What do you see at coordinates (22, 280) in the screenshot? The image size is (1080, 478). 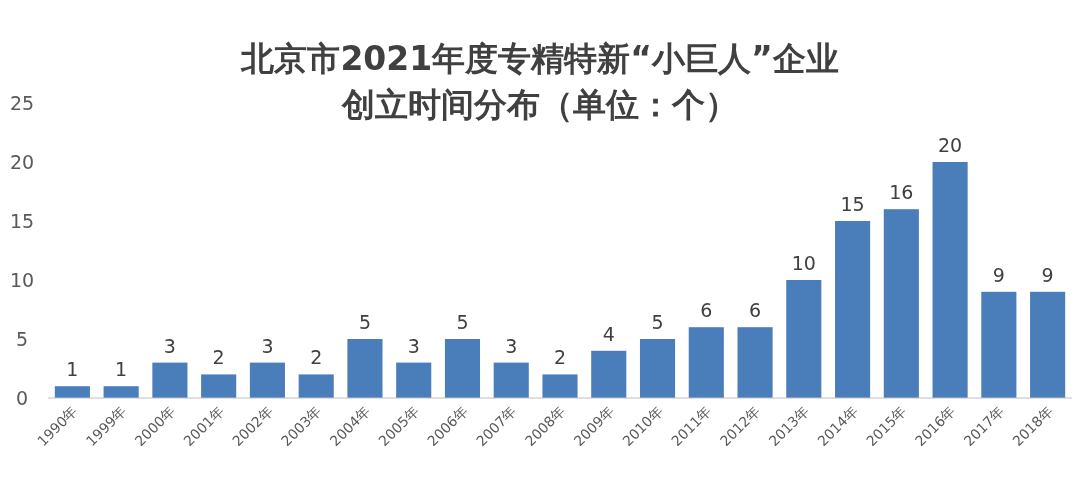 I see `y-tick-label: 10` at bounding box center [22, 280].